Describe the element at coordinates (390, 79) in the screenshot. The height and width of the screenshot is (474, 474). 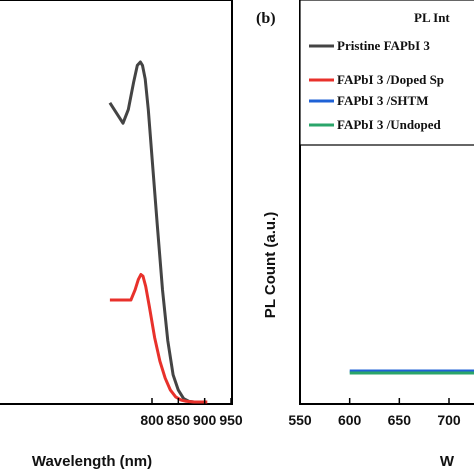
I see `legend-label: FAPbI 3 /Doped Sp` at that location.